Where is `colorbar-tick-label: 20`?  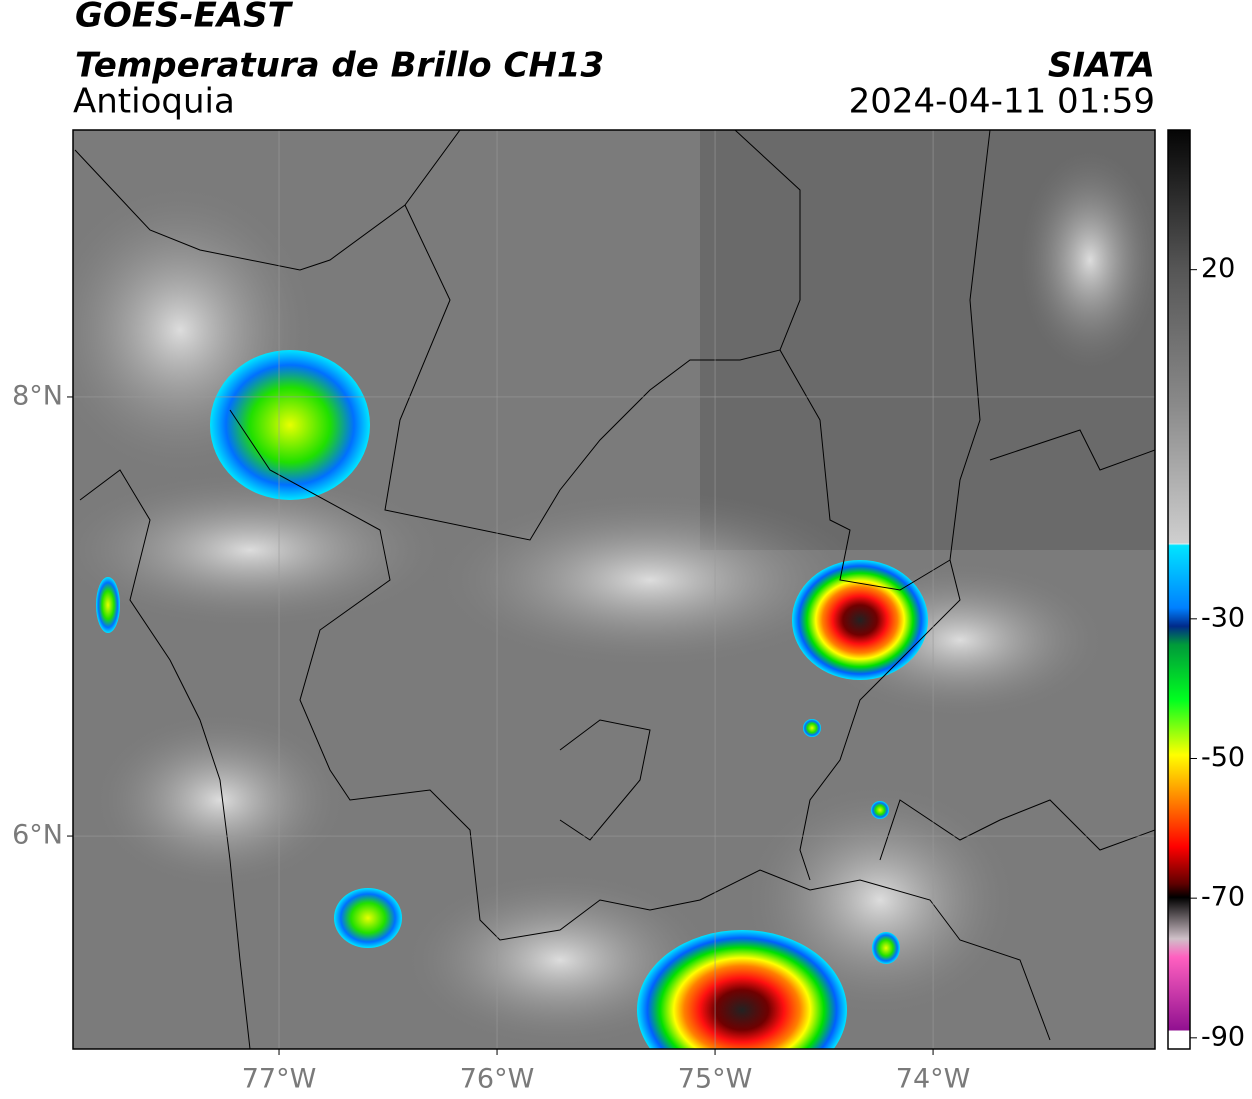 colorbar-tick-label: 20 is located at coordinates (1218, 268).